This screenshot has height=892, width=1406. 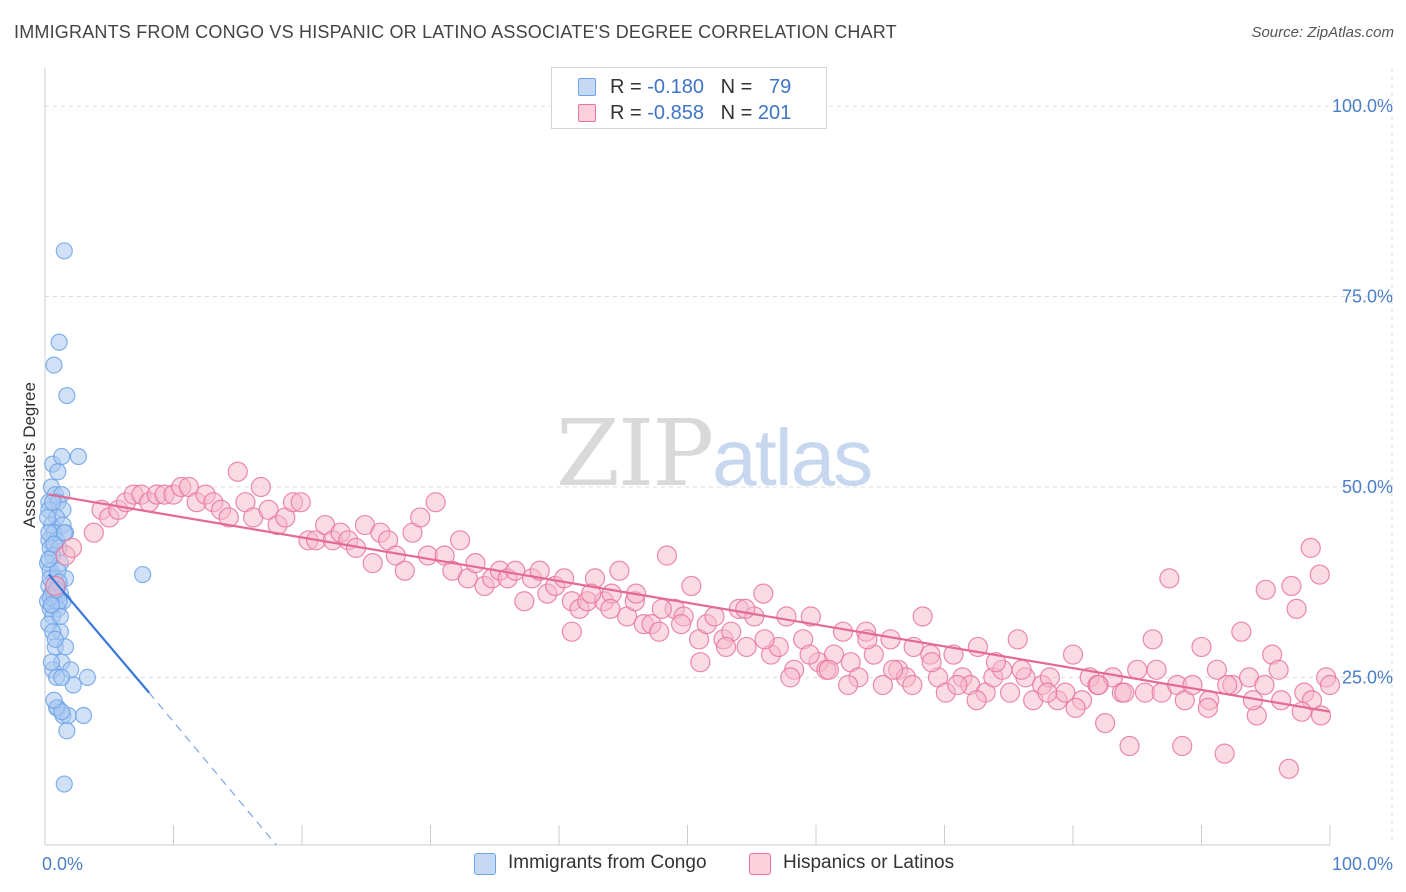 I want to click on congo-trend-extension, so click(x=212, y=769).